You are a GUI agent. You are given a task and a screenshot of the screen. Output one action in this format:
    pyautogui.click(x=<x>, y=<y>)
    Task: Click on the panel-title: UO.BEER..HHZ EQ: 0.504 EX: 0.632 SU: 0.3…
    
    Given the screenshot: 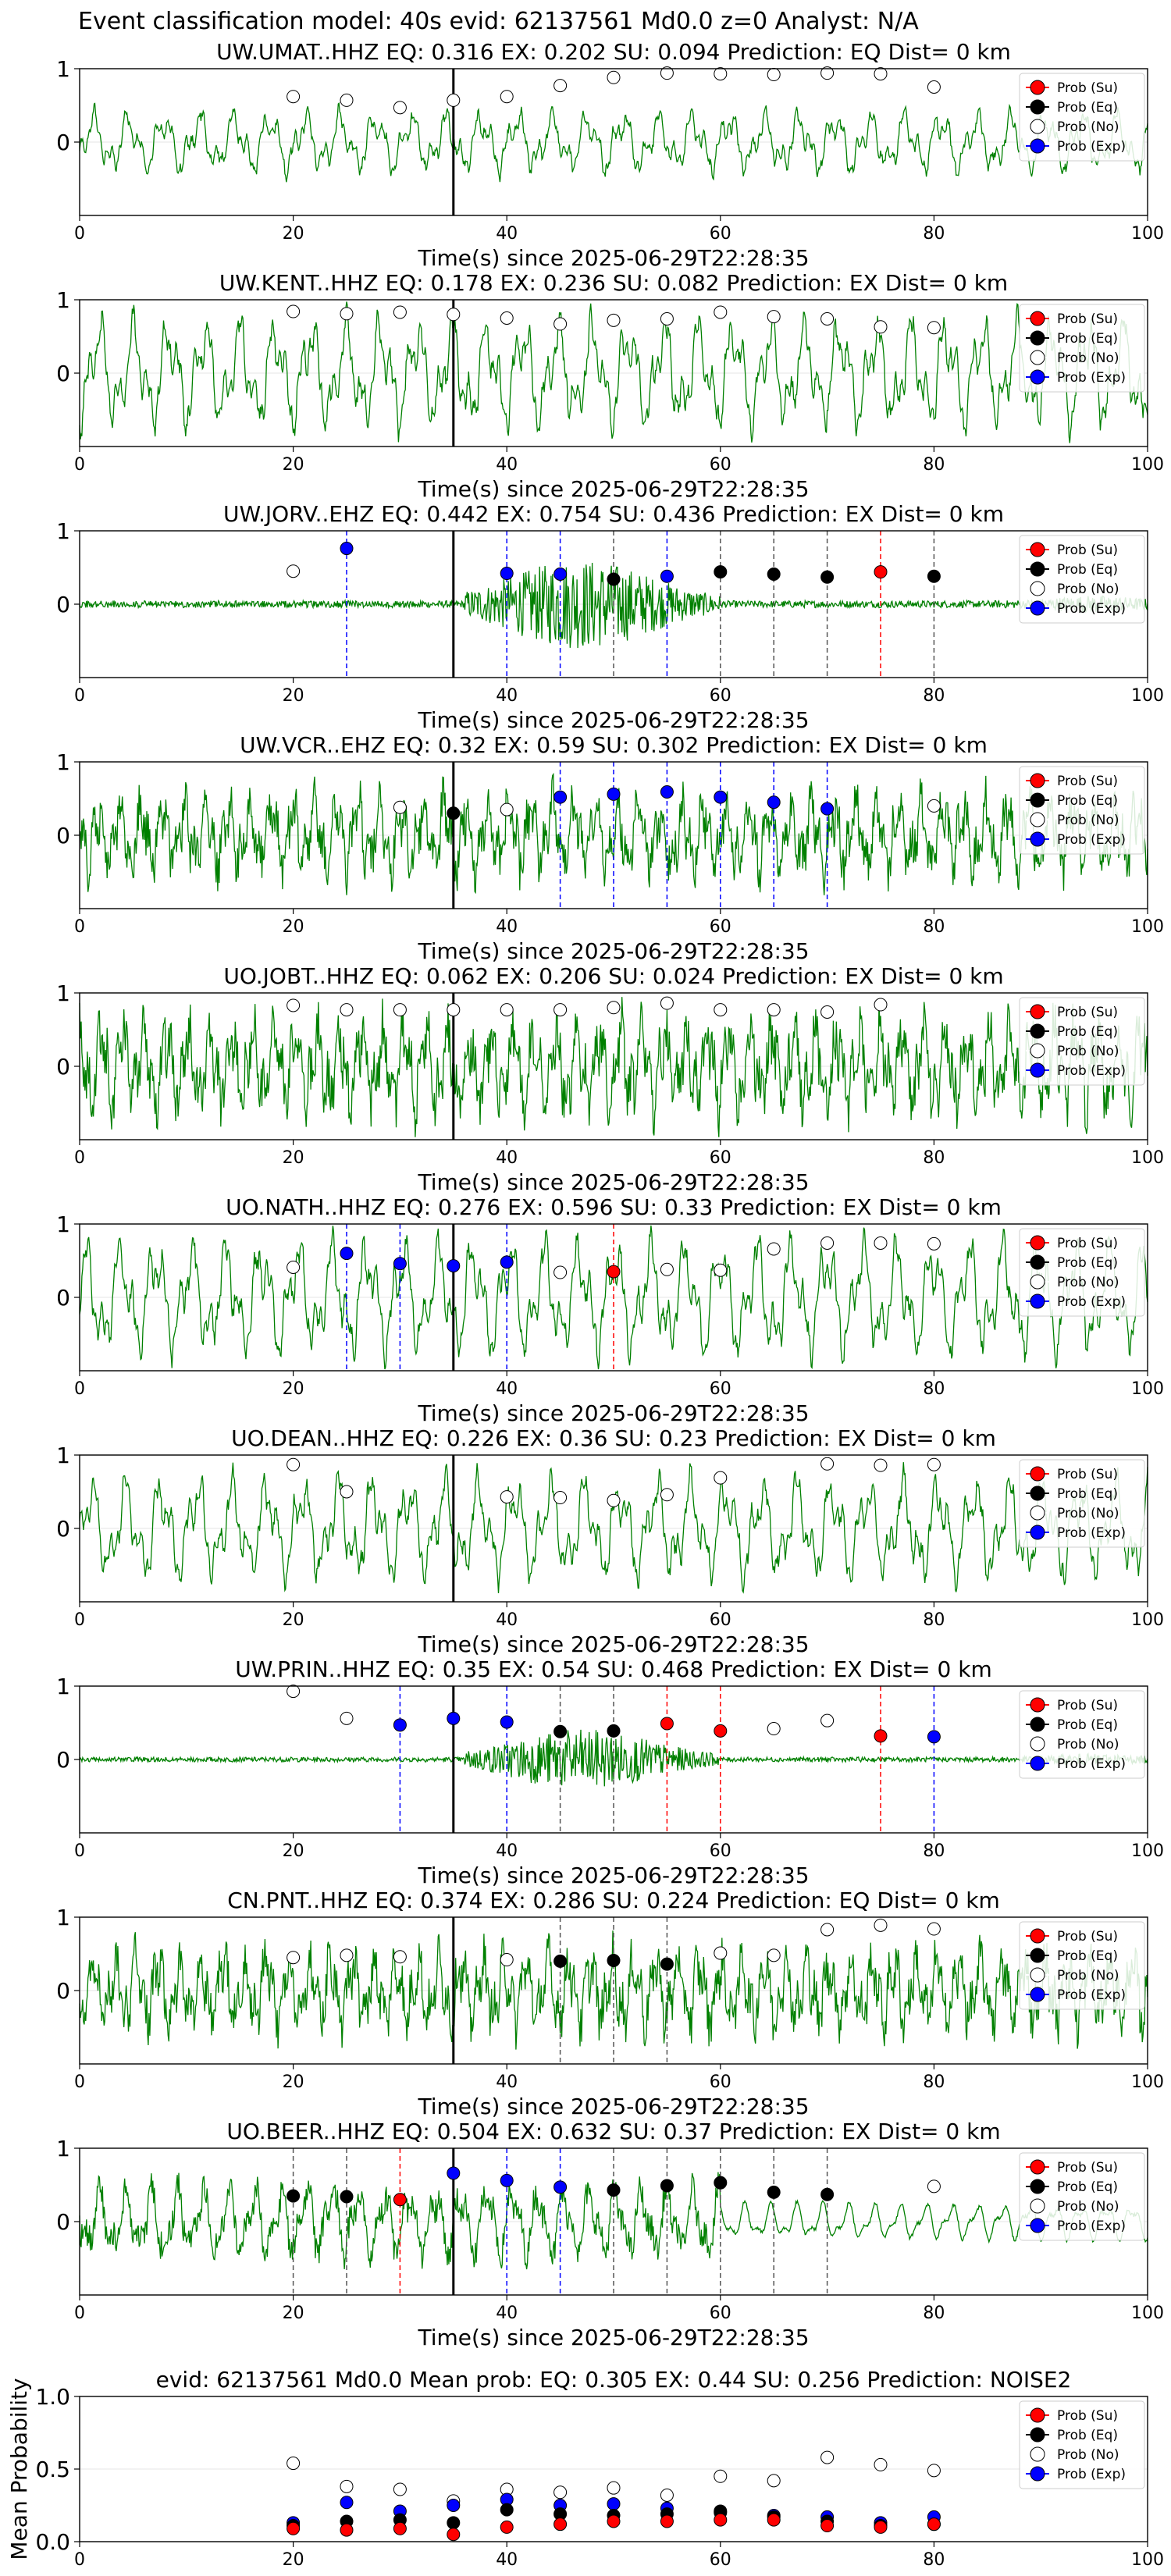 What is the action you would take?
    pyautogui.click(x=613, y=2131)
    